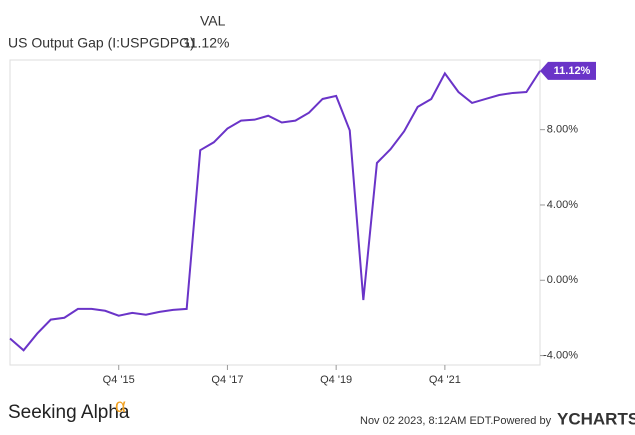 The height and width of the screenshot is (435, 635). What do you see at coordinates (562, 280) in the screenshot?
I see `y-tick-label: 0.00%` at bounding box center [562, 280].